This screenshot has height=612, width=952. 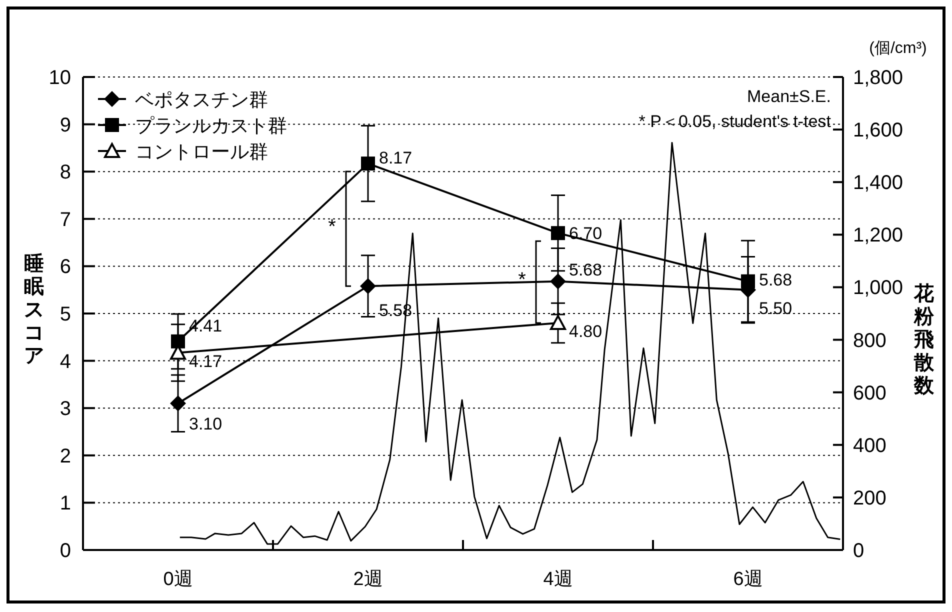 What do you see at coordinates (869, 498) in the screenshot?
I see `y2-tick-label: 200` at bounding box center [869, 498].